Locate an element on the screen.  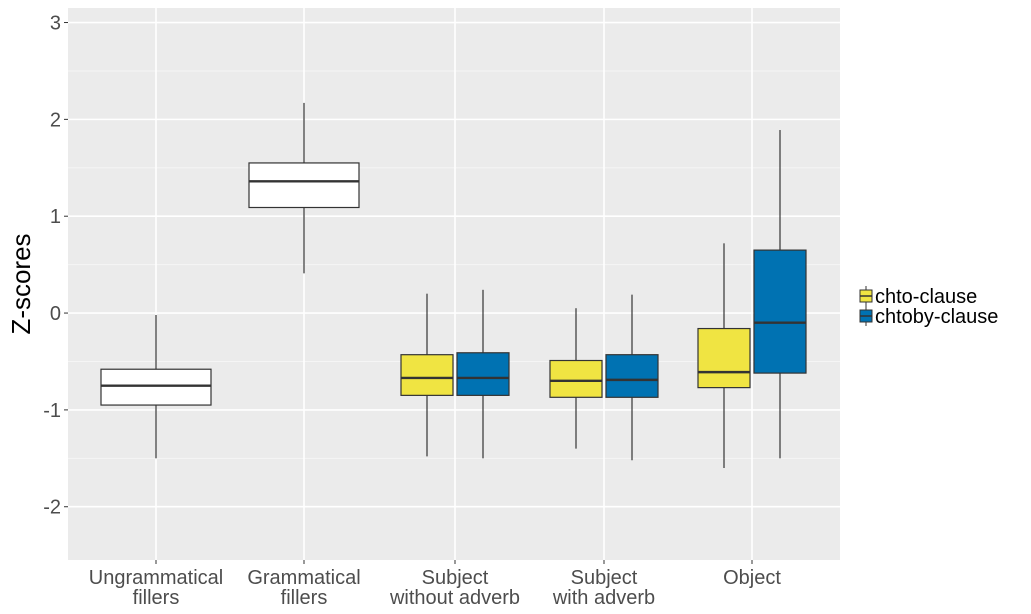
box-3-chto-clause is located at coordinates (576, 378).